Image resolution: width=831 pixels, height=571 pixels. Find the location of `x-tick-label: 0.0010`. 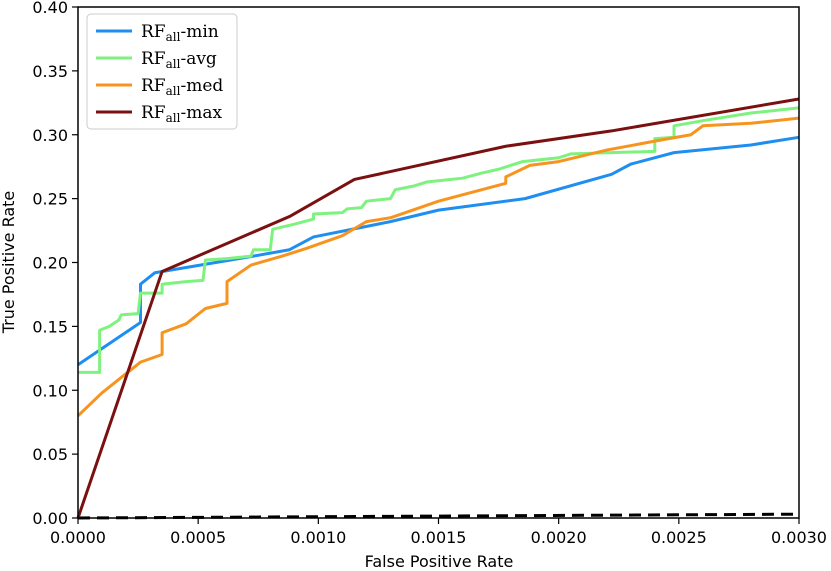

x-tick-label: 0.0010 is located at coordinates (318, 537).